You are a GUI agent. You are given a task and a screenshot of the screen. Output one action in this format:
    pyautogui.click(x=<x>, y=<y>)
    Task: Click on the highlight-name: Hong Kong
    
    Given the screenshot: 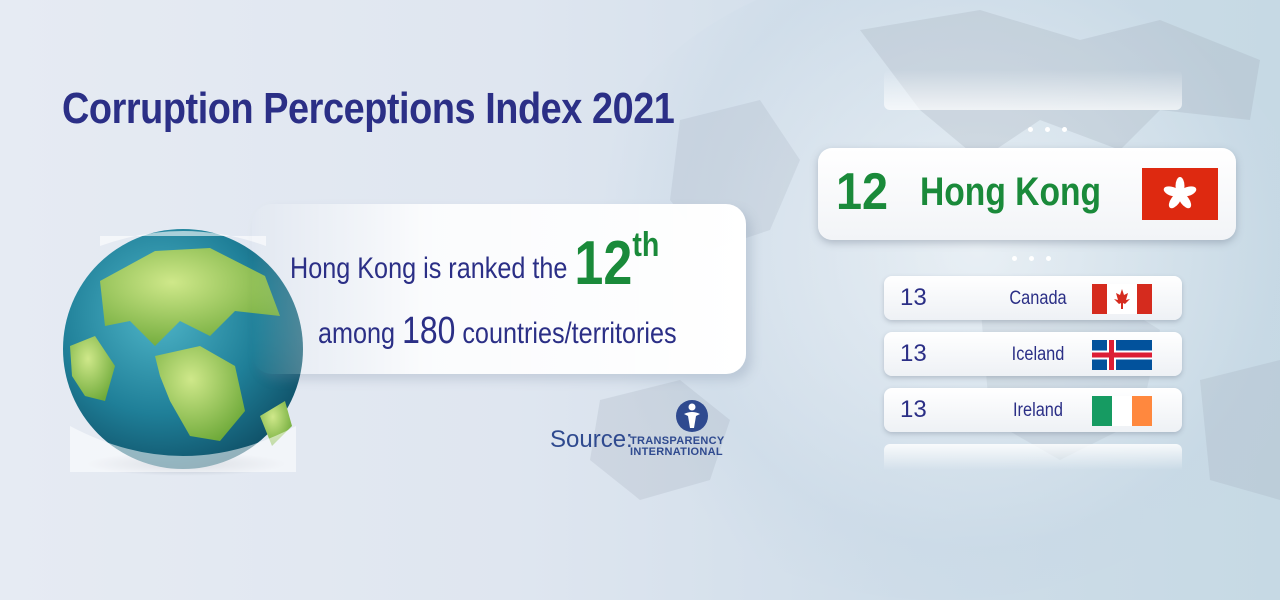 What is the action you would take?
    pyautogui.click(x=1011, y=192)
    